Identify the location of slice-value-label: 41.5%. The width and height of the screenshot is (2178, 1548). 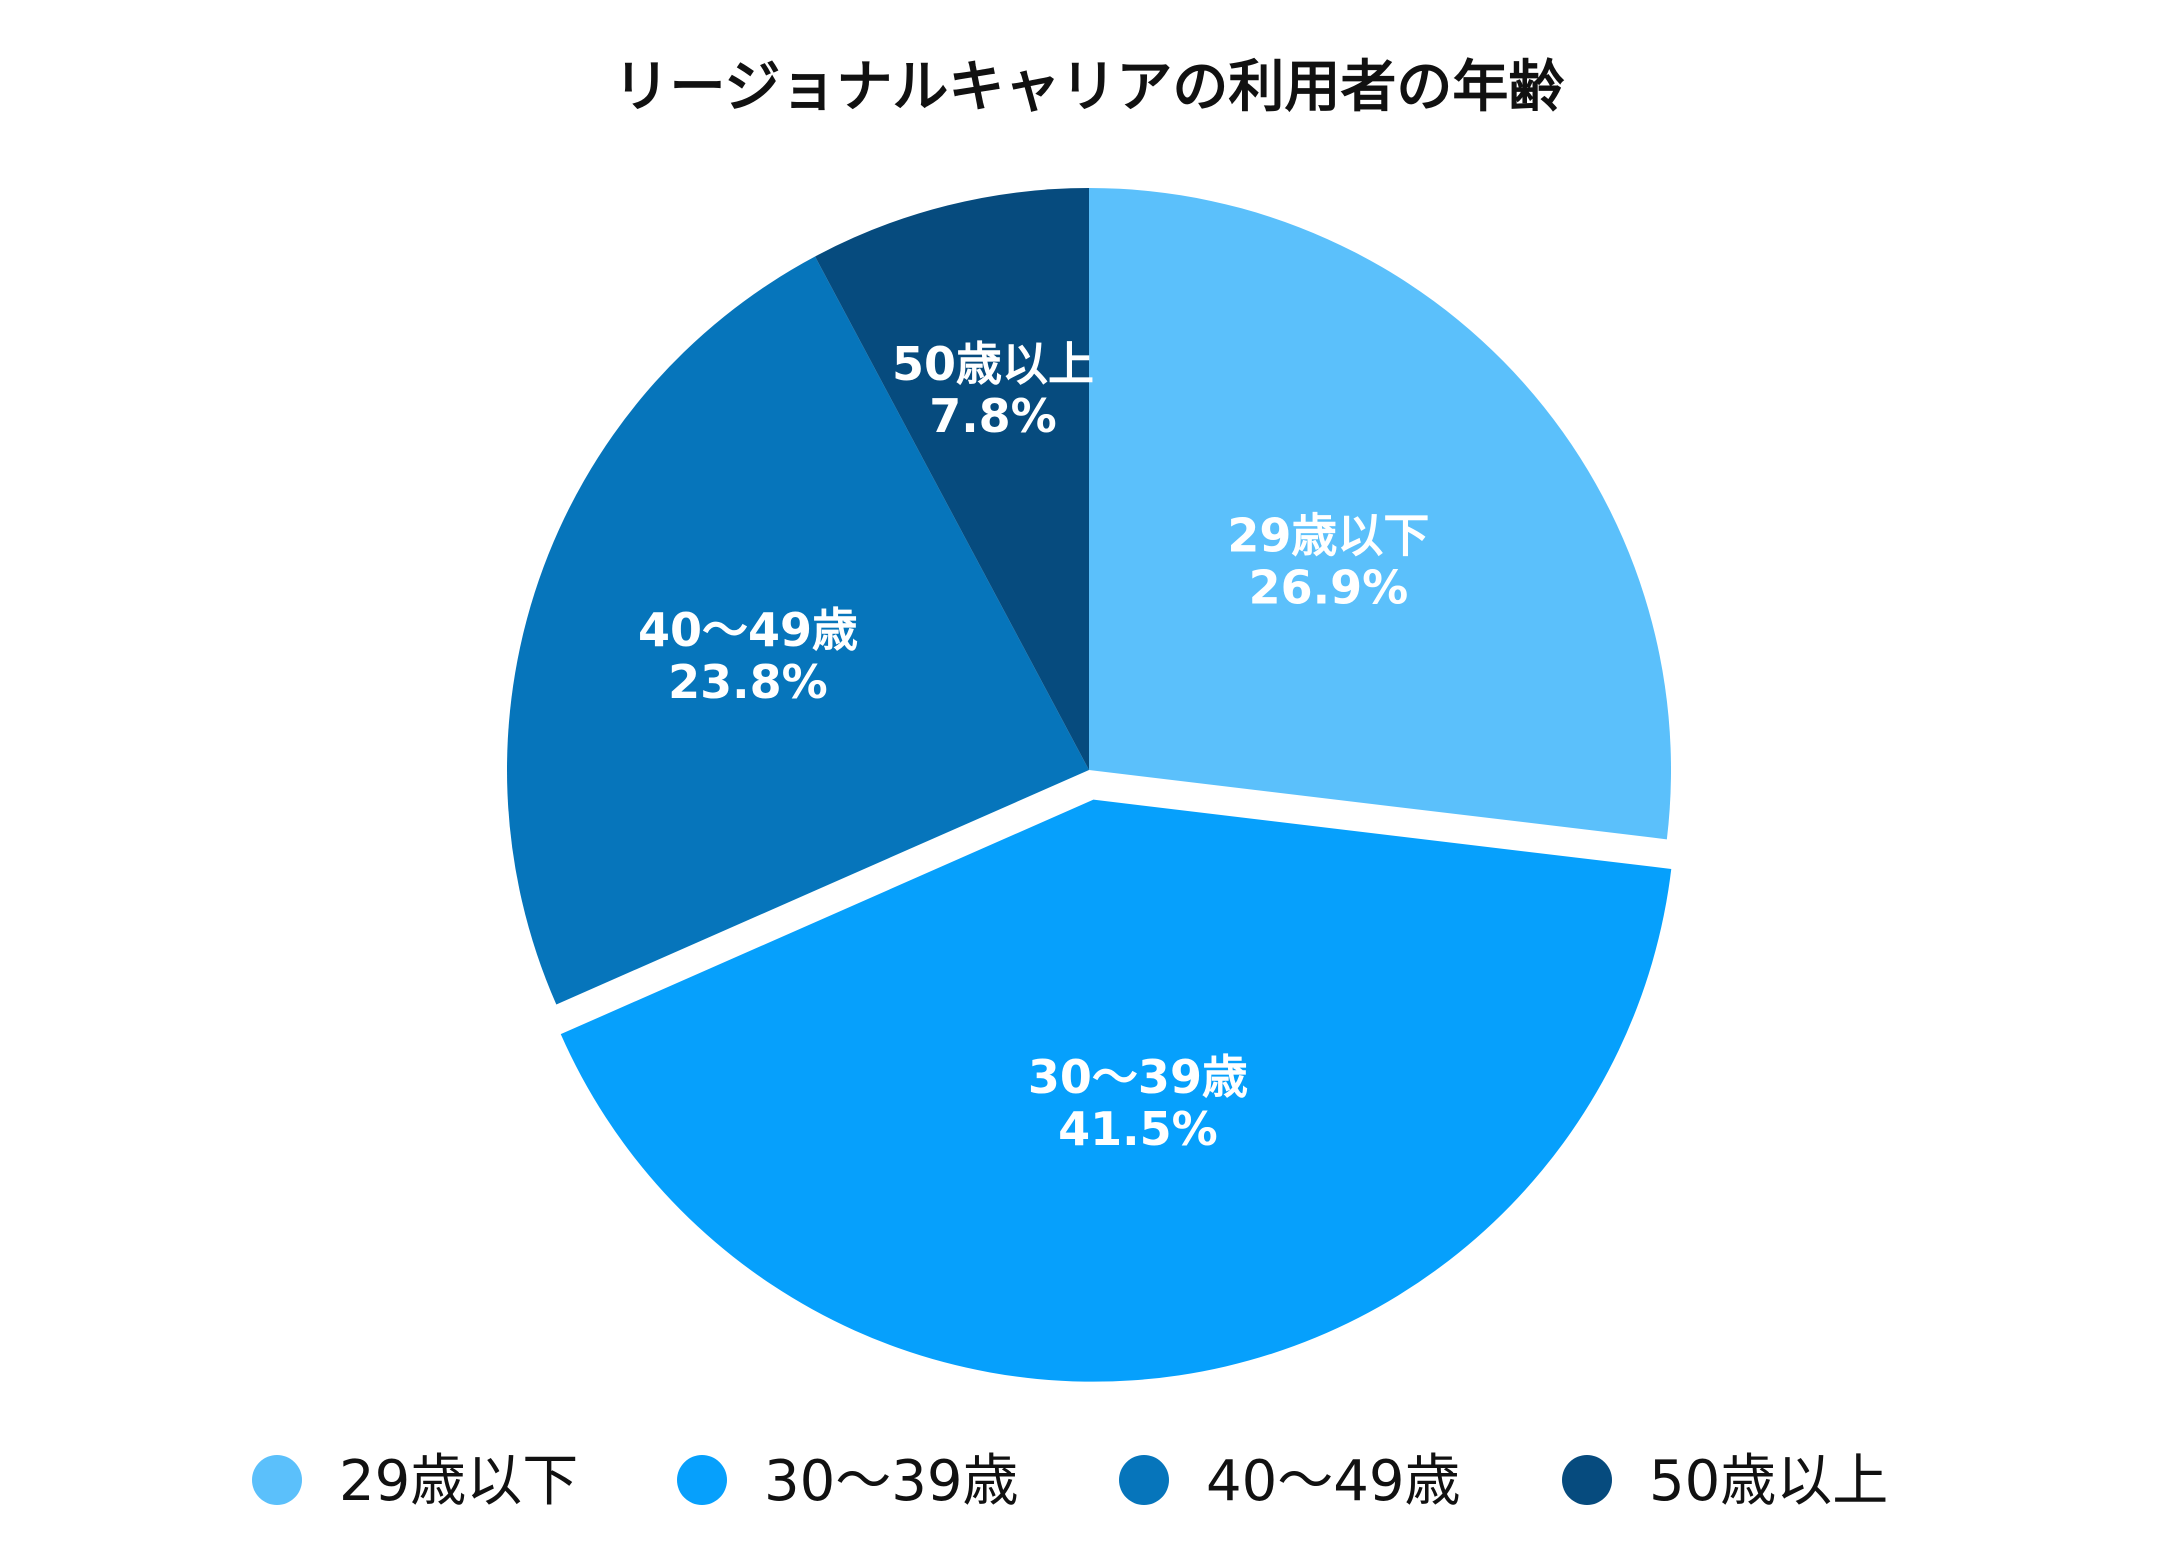
(1138, 1129).